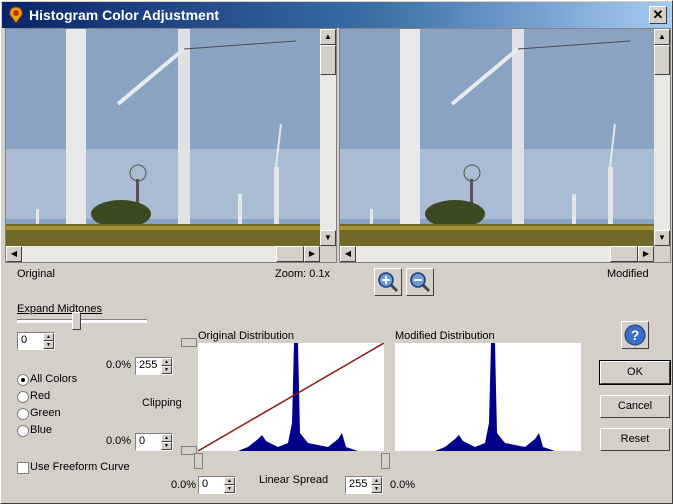 The width and height of the screenshot is (673, 504). I want to click on original-distribution-label: Original Distribution, so click(246, 336).